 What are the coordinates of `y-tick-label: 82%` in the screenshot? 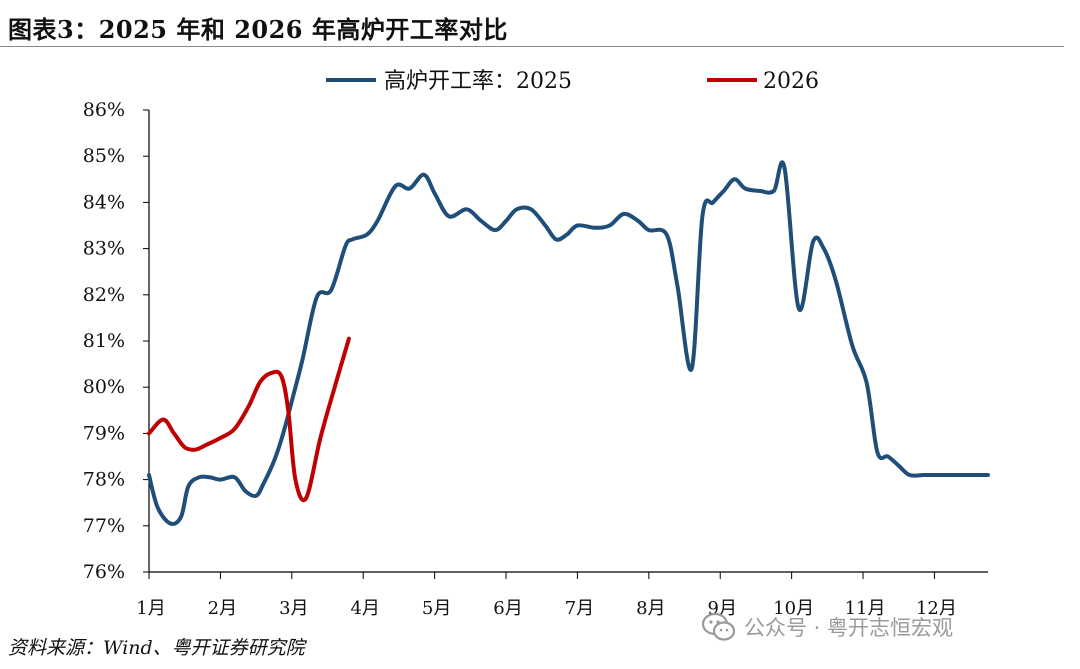 It's located at (104, 295).